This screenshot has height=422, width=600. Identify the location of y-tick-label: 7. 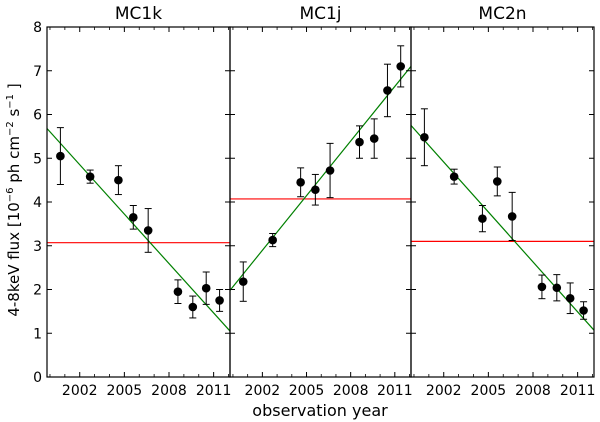
(37, 72).